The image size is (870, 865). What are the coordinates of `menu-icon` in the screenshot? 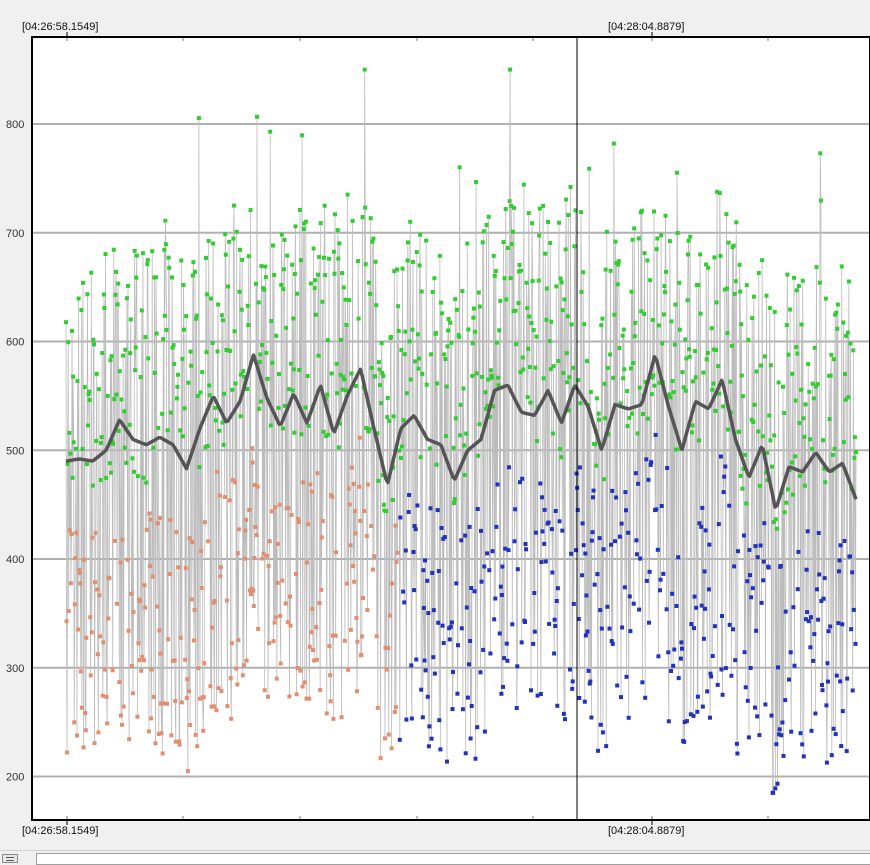 It's located at (10, 858).